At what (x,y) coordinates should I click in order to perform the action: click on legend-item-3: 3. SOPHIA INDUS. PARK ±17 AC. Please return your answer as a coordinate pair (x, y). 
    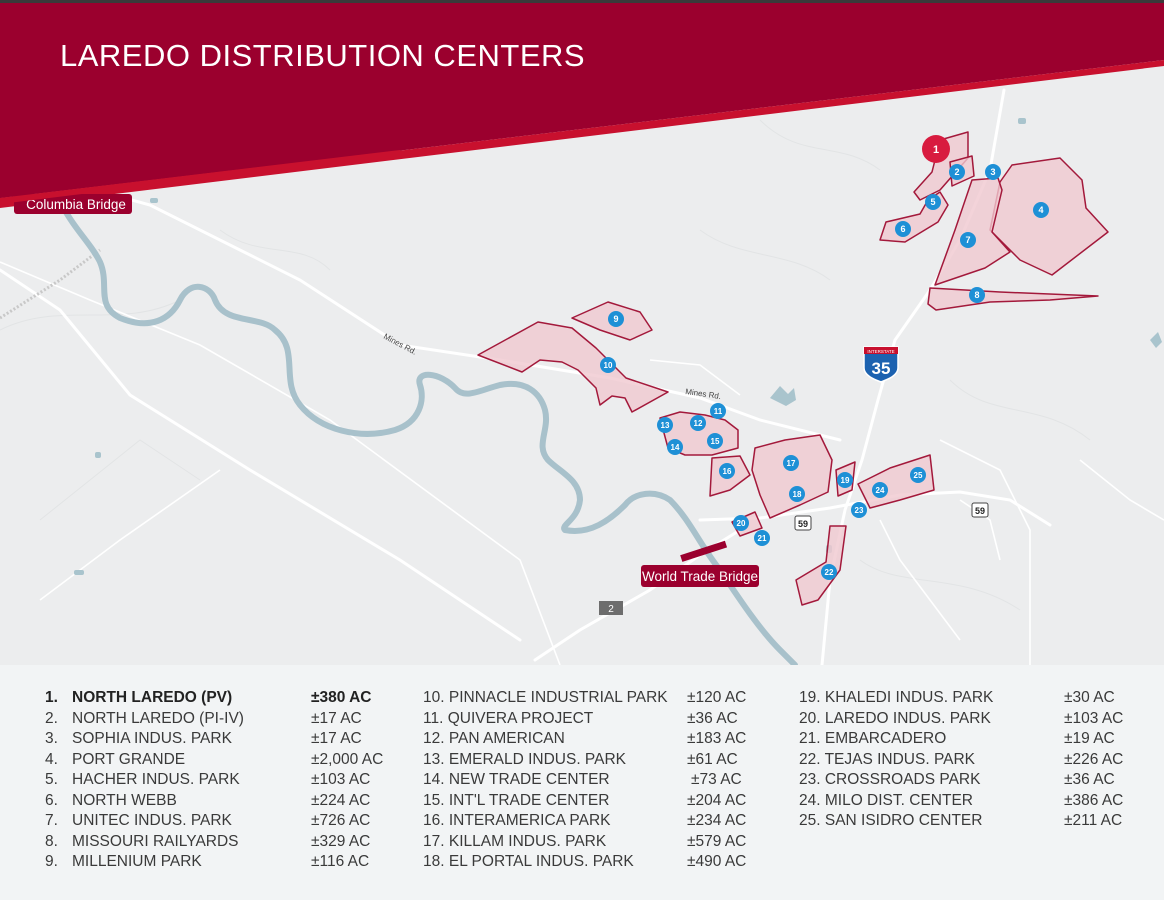
    Looking at the image, I should click on (203, 738).